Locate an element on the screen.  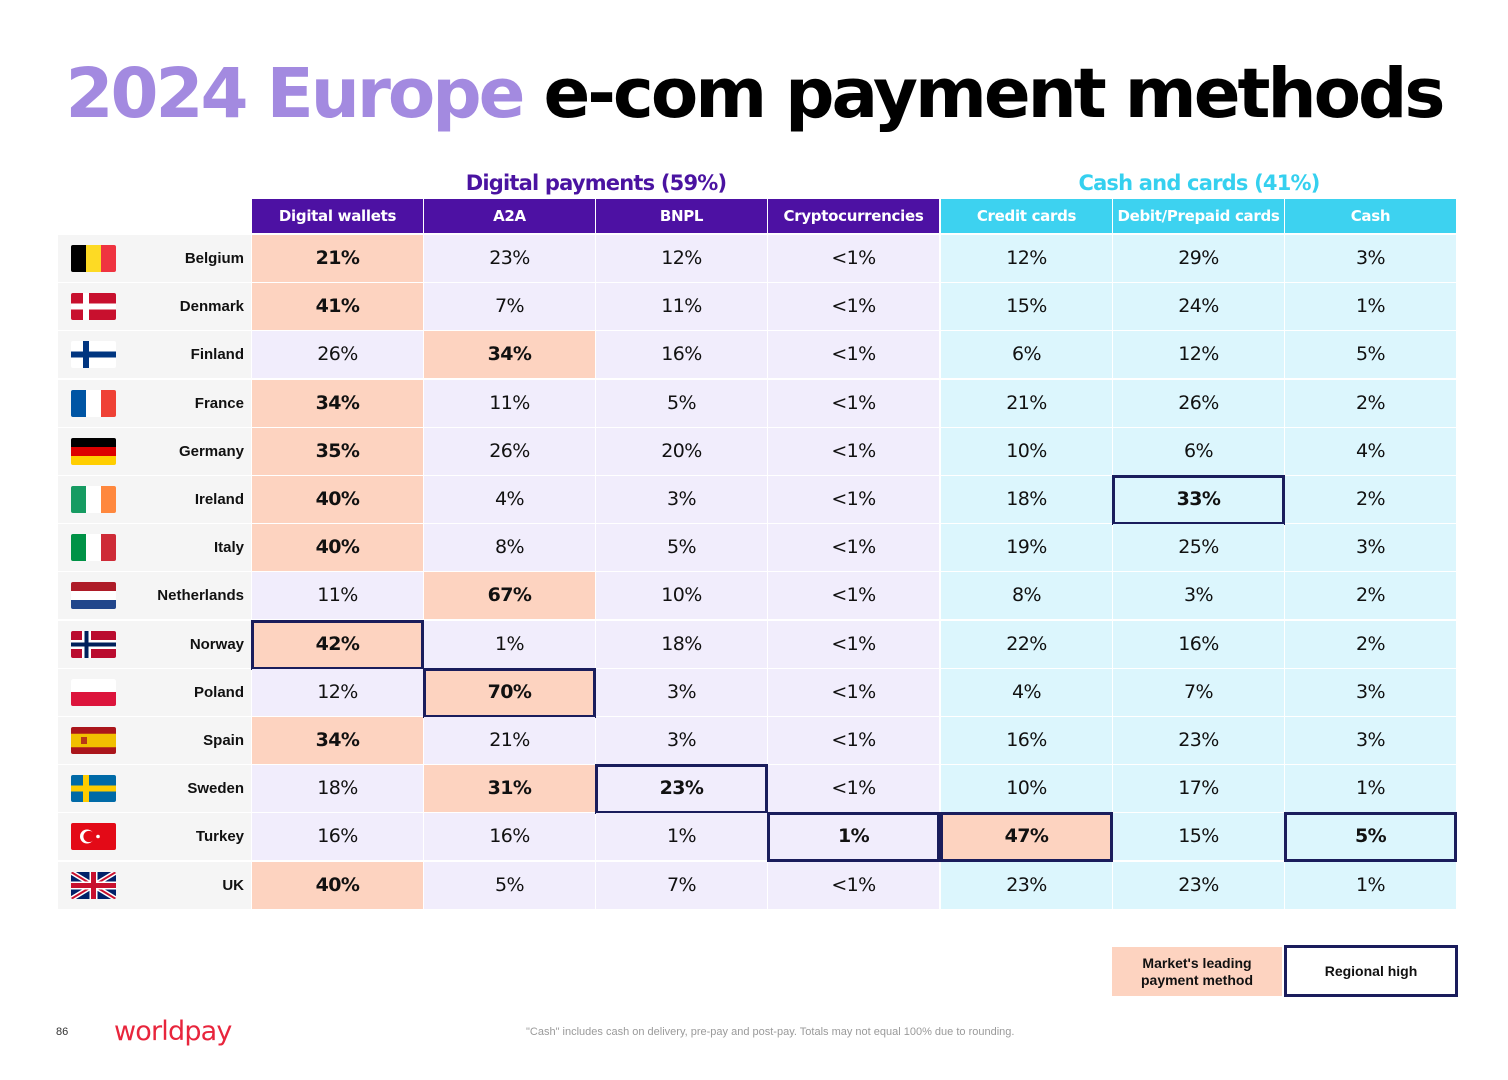
country-name: Germany is located at coordinates (211, 451).